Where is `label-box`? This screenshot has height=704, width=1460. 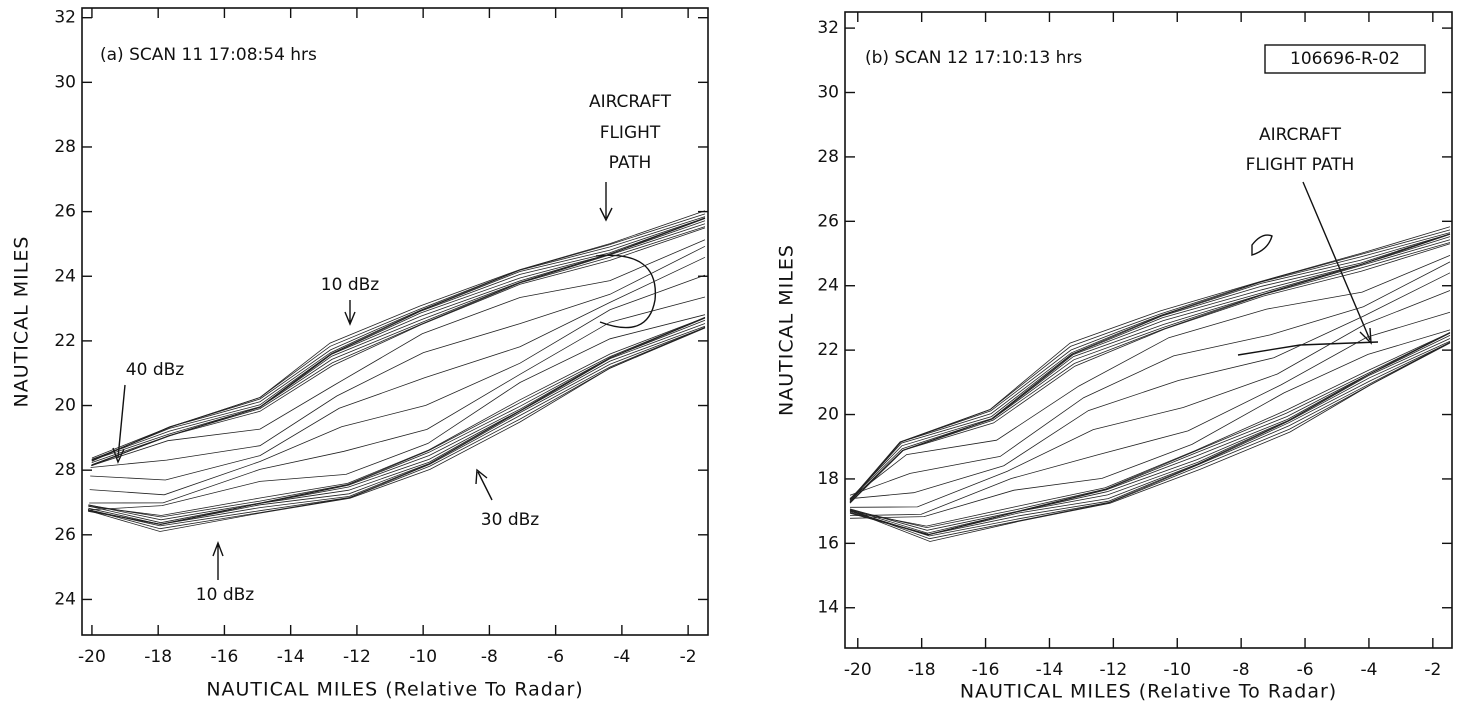 label-box is located at coordinates (1345, 59).